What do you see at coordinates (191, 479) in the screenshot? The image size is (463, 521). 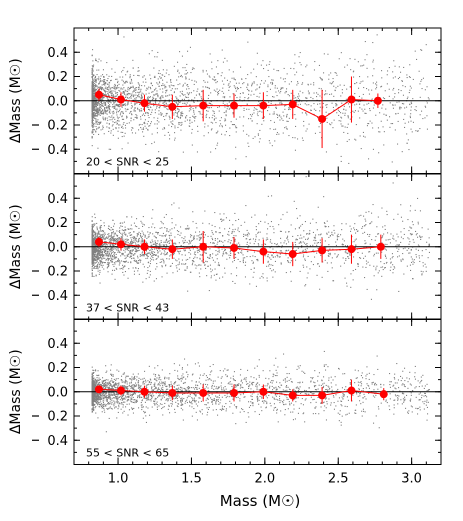 I see `x-tick-label: 1.5` at bounding box center [191, 479].